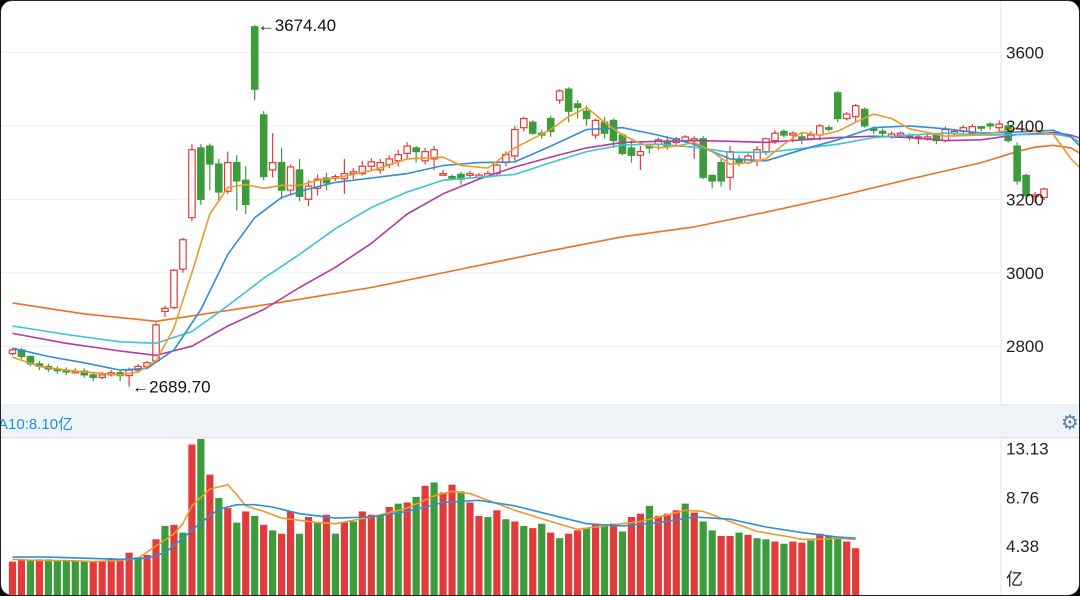 The image size is (1080, 596). What do you see at coordinates (1025, 199) in the screenshot?
I see `price-axis: 2800 3000 3200 3400 3600` at bounding box center [1025, 199].